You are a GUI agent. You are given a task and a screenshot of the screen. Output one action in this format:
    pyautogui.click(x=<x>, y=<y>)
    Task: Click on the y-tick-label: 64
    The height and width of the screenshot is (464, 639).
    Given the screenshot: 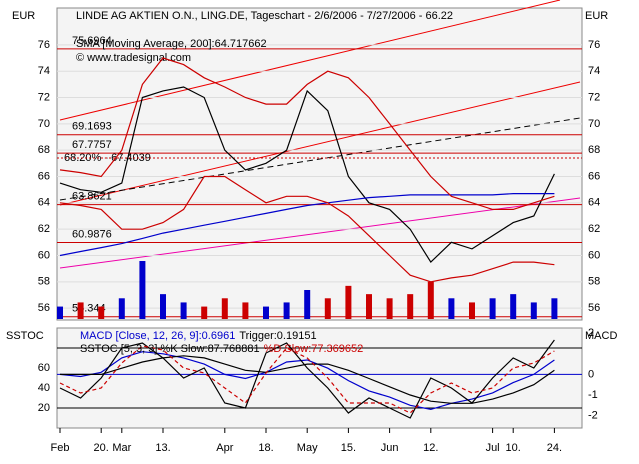 What is the action you would take?
    pyautogui.click(x=44, y=203)
    